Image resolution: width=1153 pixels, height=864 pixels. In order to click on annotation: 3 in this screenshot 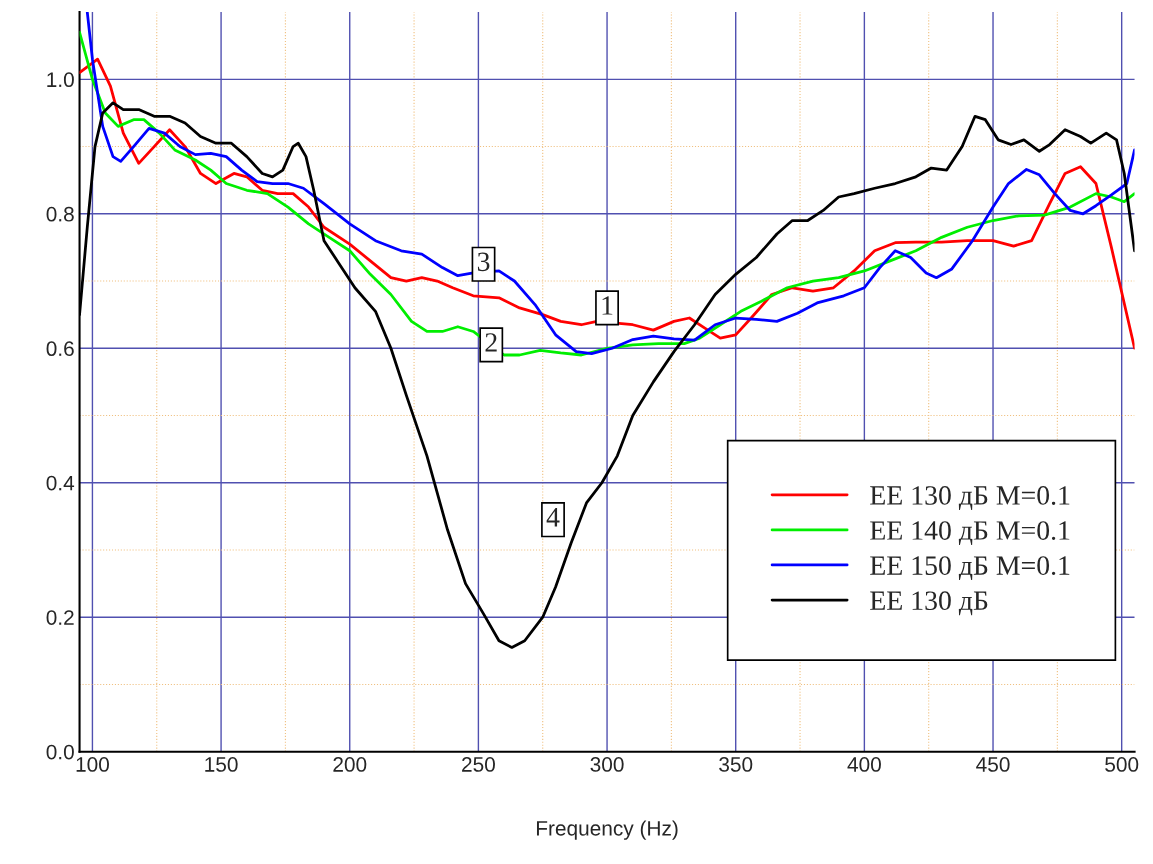, I will do `click(483, 262)`.